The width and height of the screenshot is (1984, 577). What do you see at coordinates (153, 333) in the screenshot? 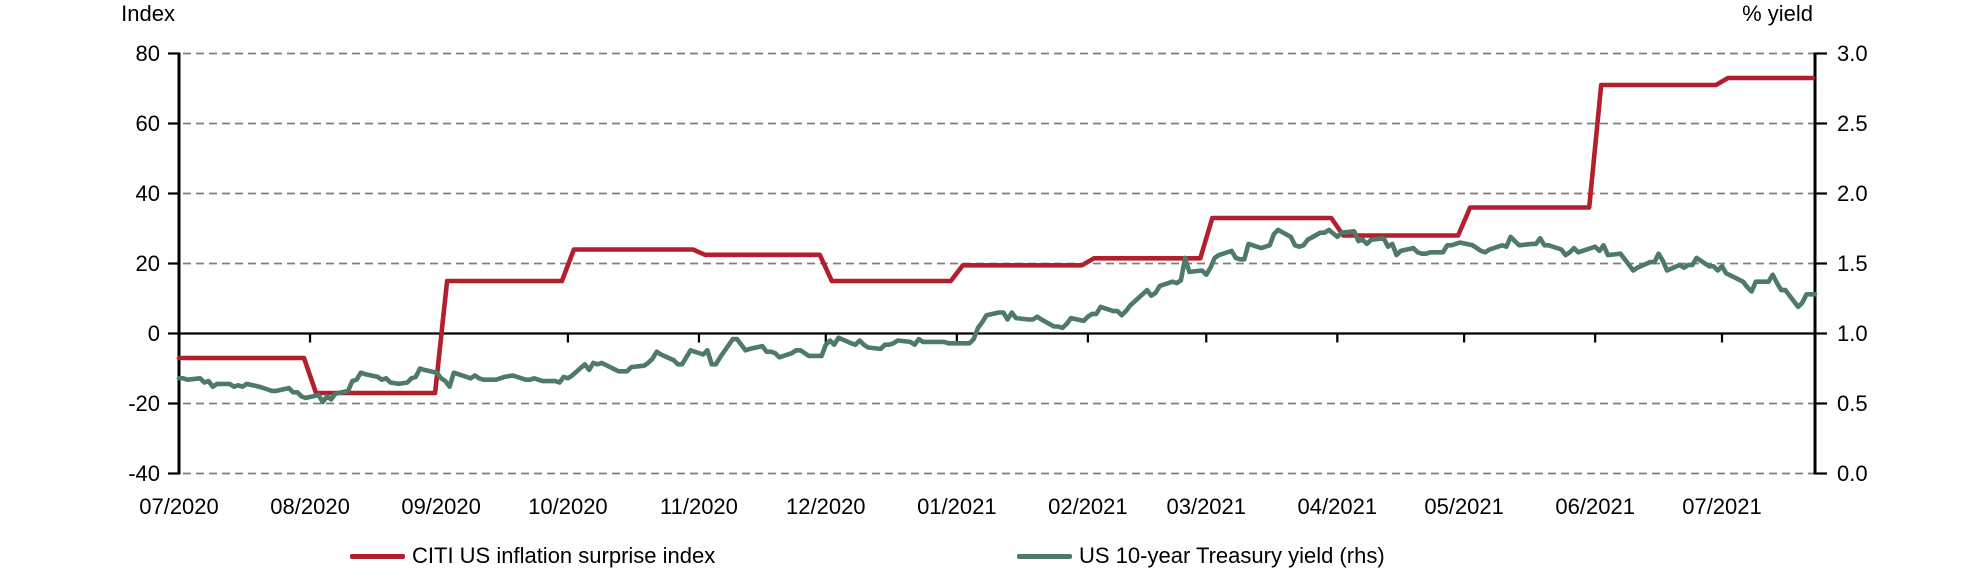
I see `left-axis-tick-label: 0` at bounding box center [153, 333].